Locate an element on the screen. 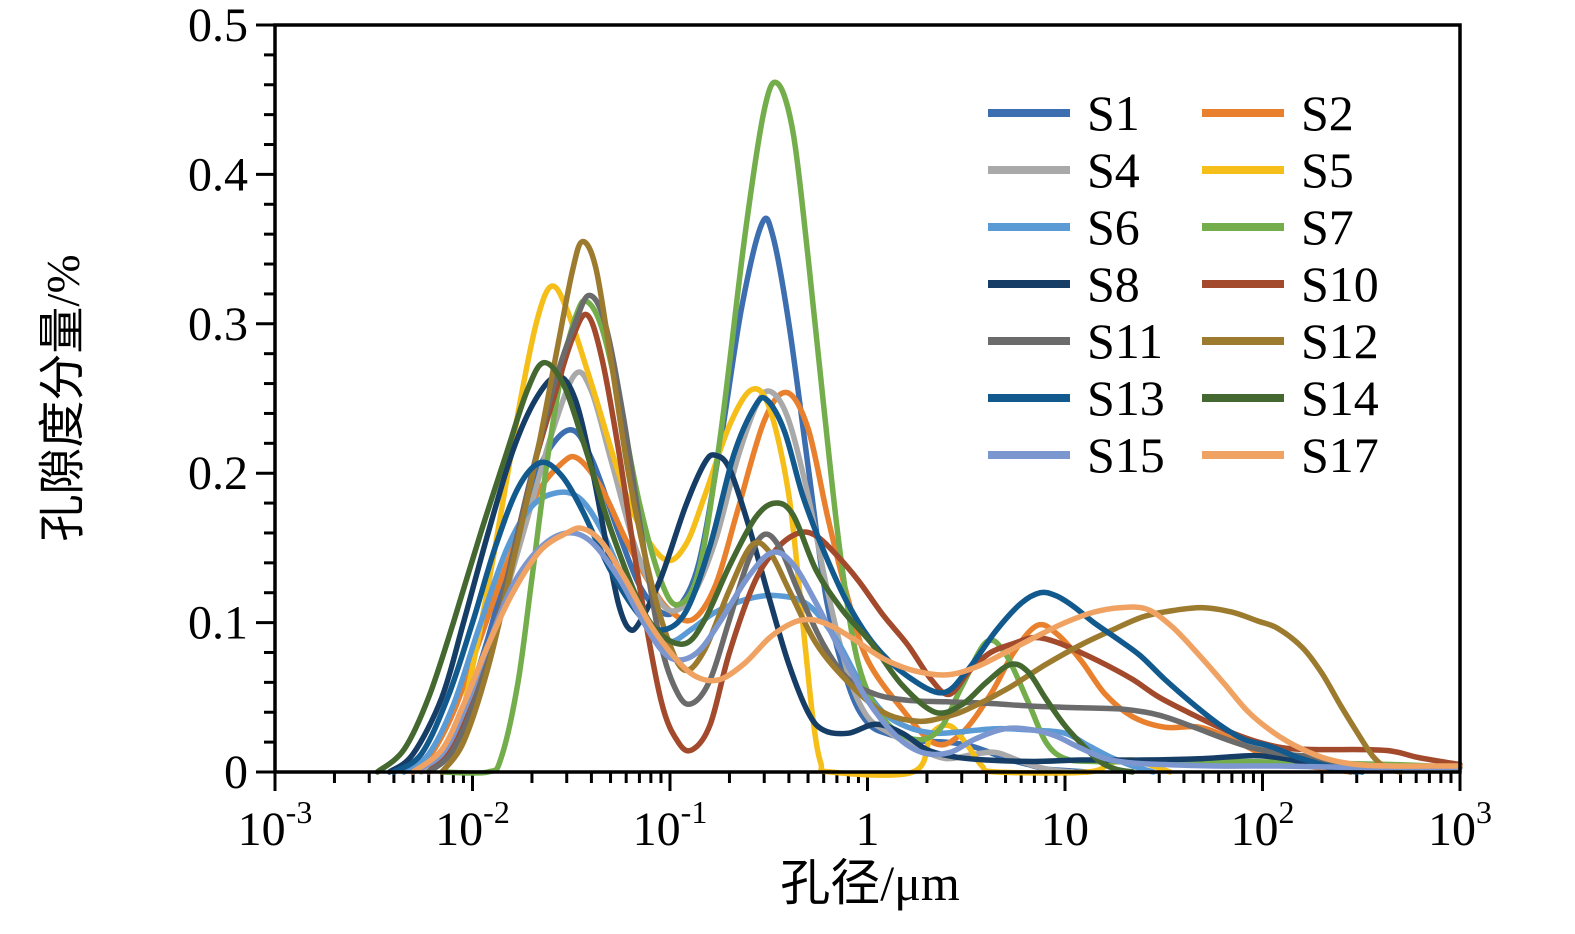 This screenshot has width=1575, height=934. legend-swatch-S10 is located at coordinates (1243, 283).